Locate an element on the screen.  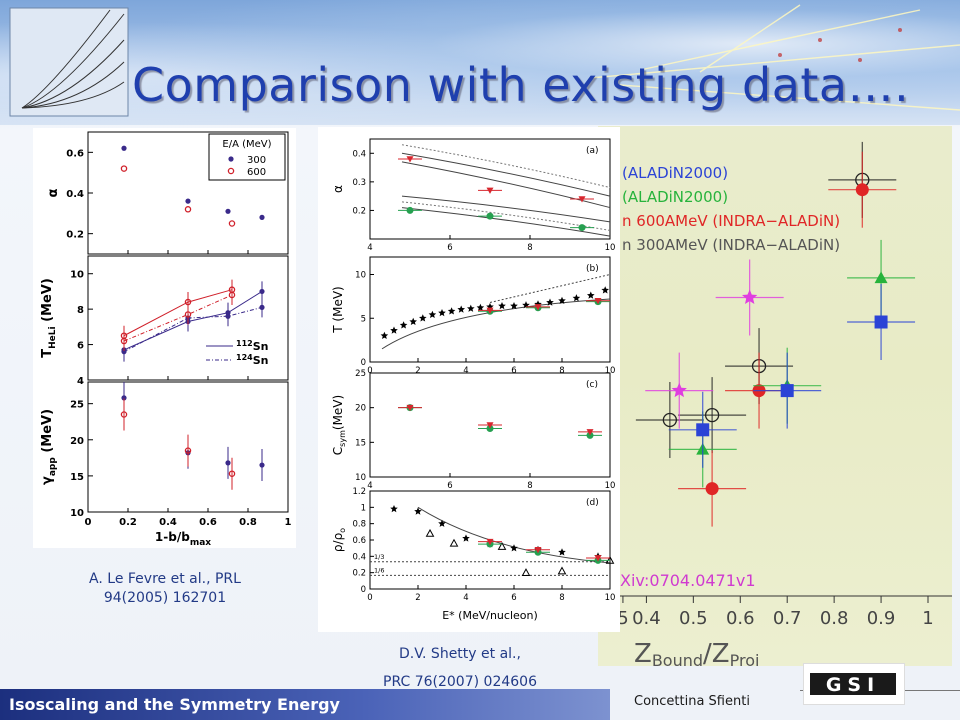
x-tick-label: 10 is located at coordinates (610, 598).